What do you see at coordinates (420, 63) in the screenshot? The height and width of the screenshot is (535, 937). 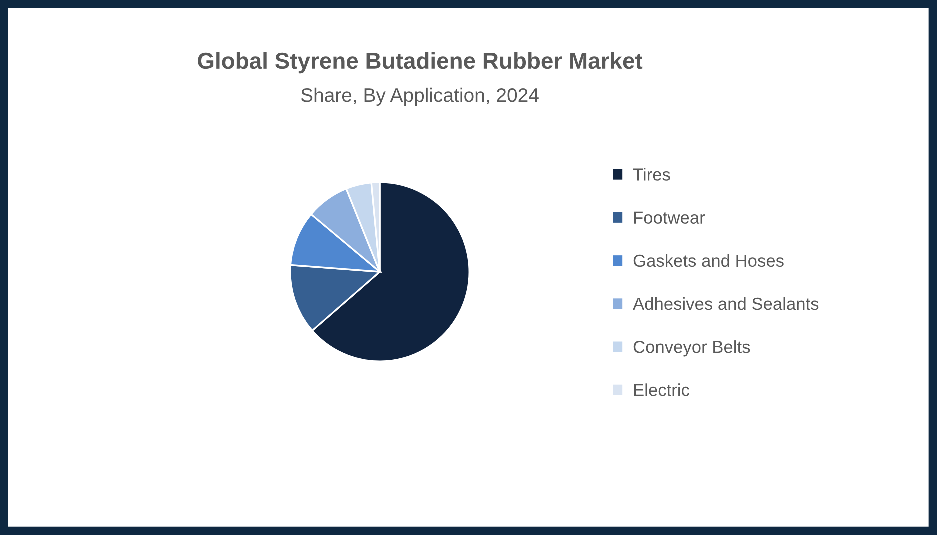 I see `chart-title: Global Styrene Butadiene Rubber Market` at bounding box center [420, 63].